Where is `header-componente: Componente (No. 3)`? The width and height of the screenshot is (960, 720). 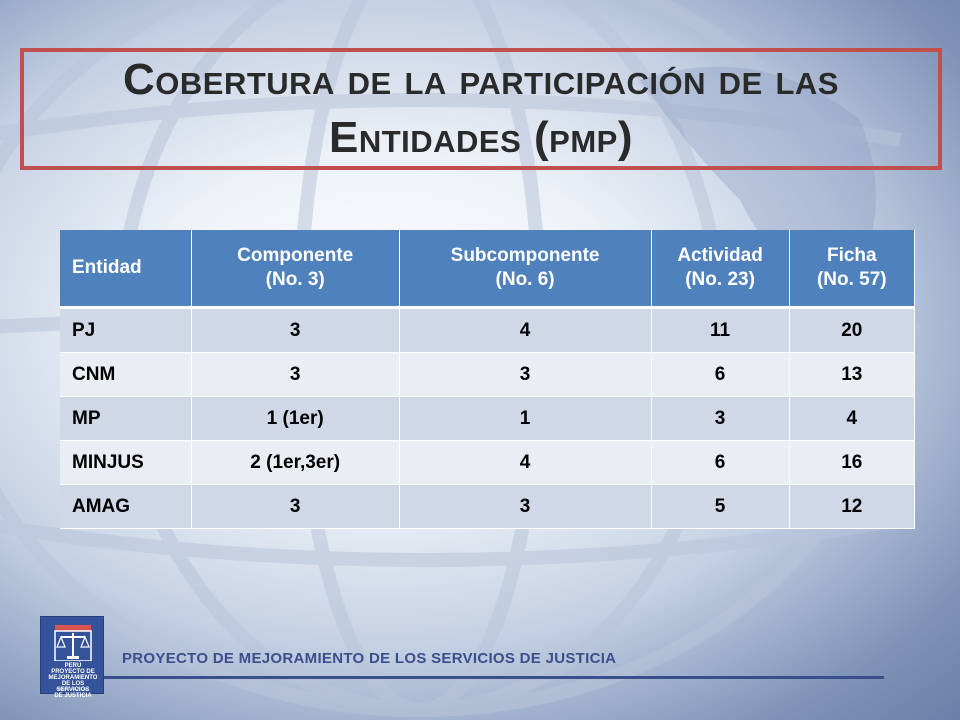
header-componente: Componente (No. 3) is located at coordinates (295, 269).